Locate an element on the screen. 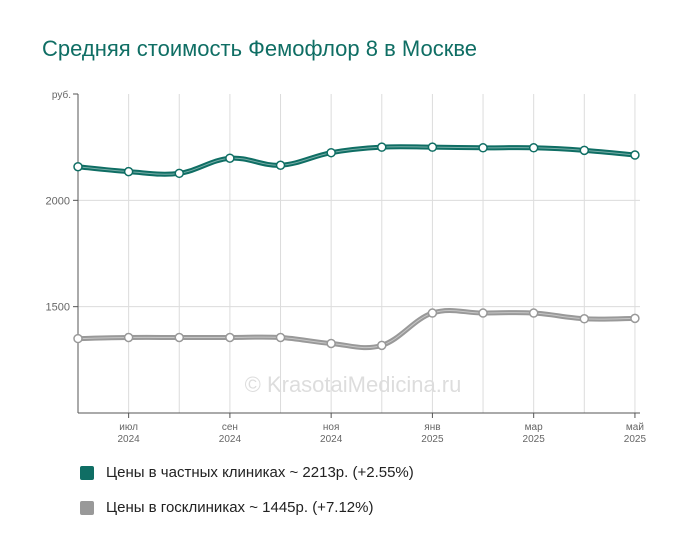 The height and width of the screenshot is (557, 700). legend-item-public: Цены в госклиниках ~ 1445р. (+7.12%) is located at coordinates (226, 507).